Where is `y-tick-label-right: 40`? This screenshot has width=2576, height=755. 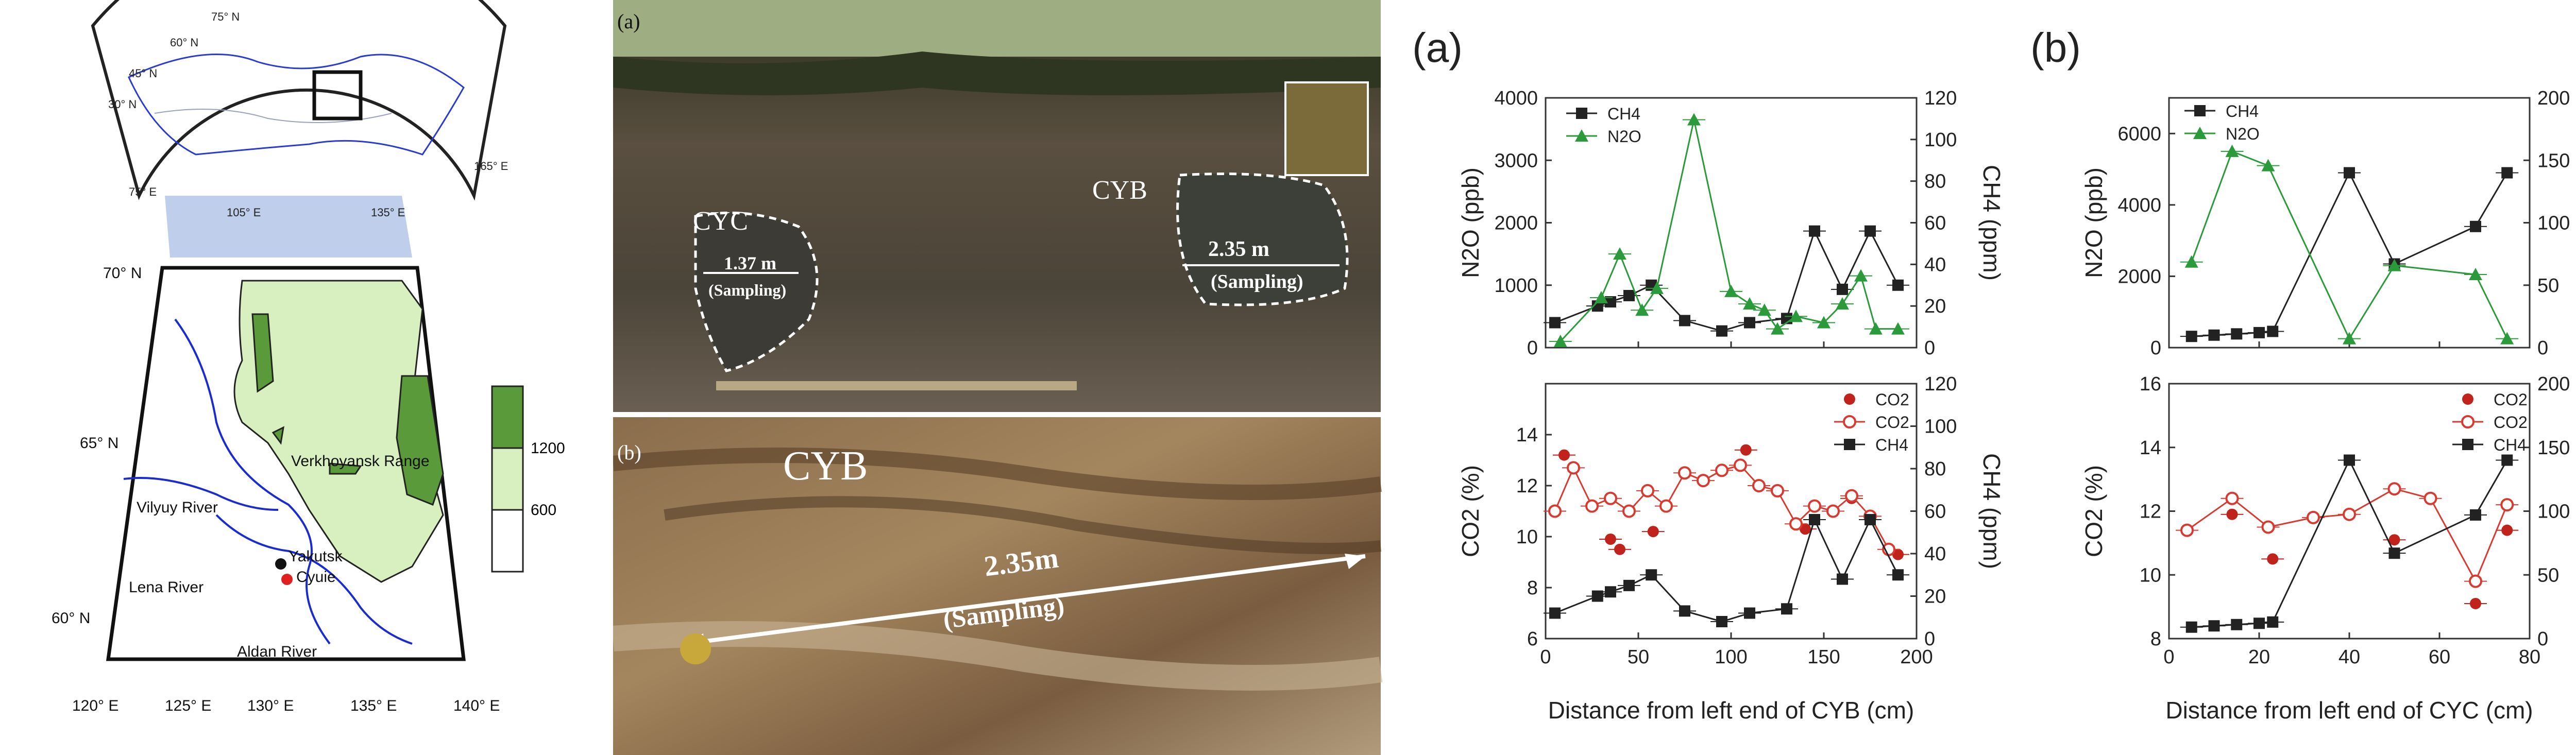 y-tick-label-right: 40 is located at coordinates (1935, 265).